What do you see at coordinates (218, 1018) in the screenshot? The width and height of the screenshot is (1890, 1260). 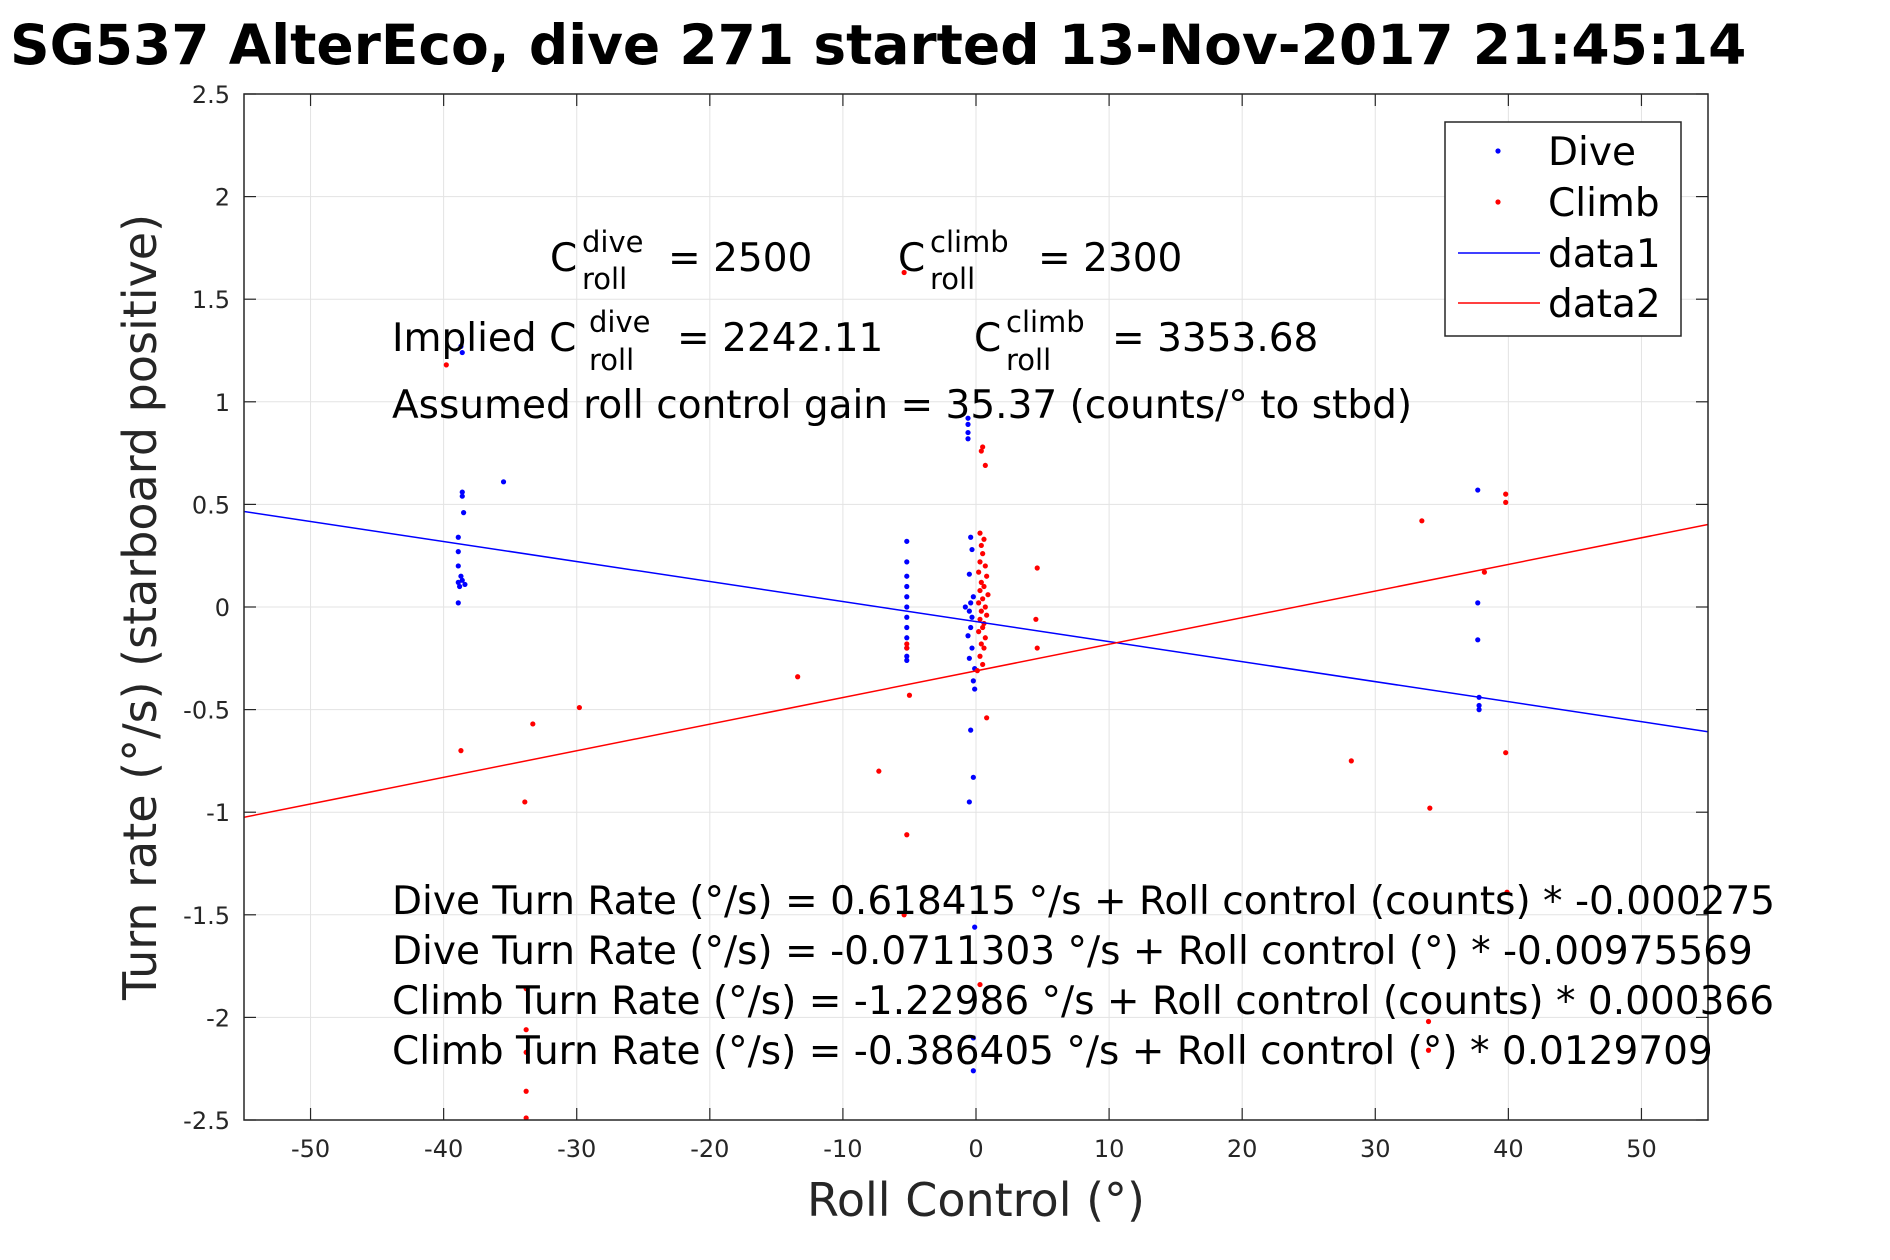 I see `y-tick-label: -2` at bounding box center [218, 1018].